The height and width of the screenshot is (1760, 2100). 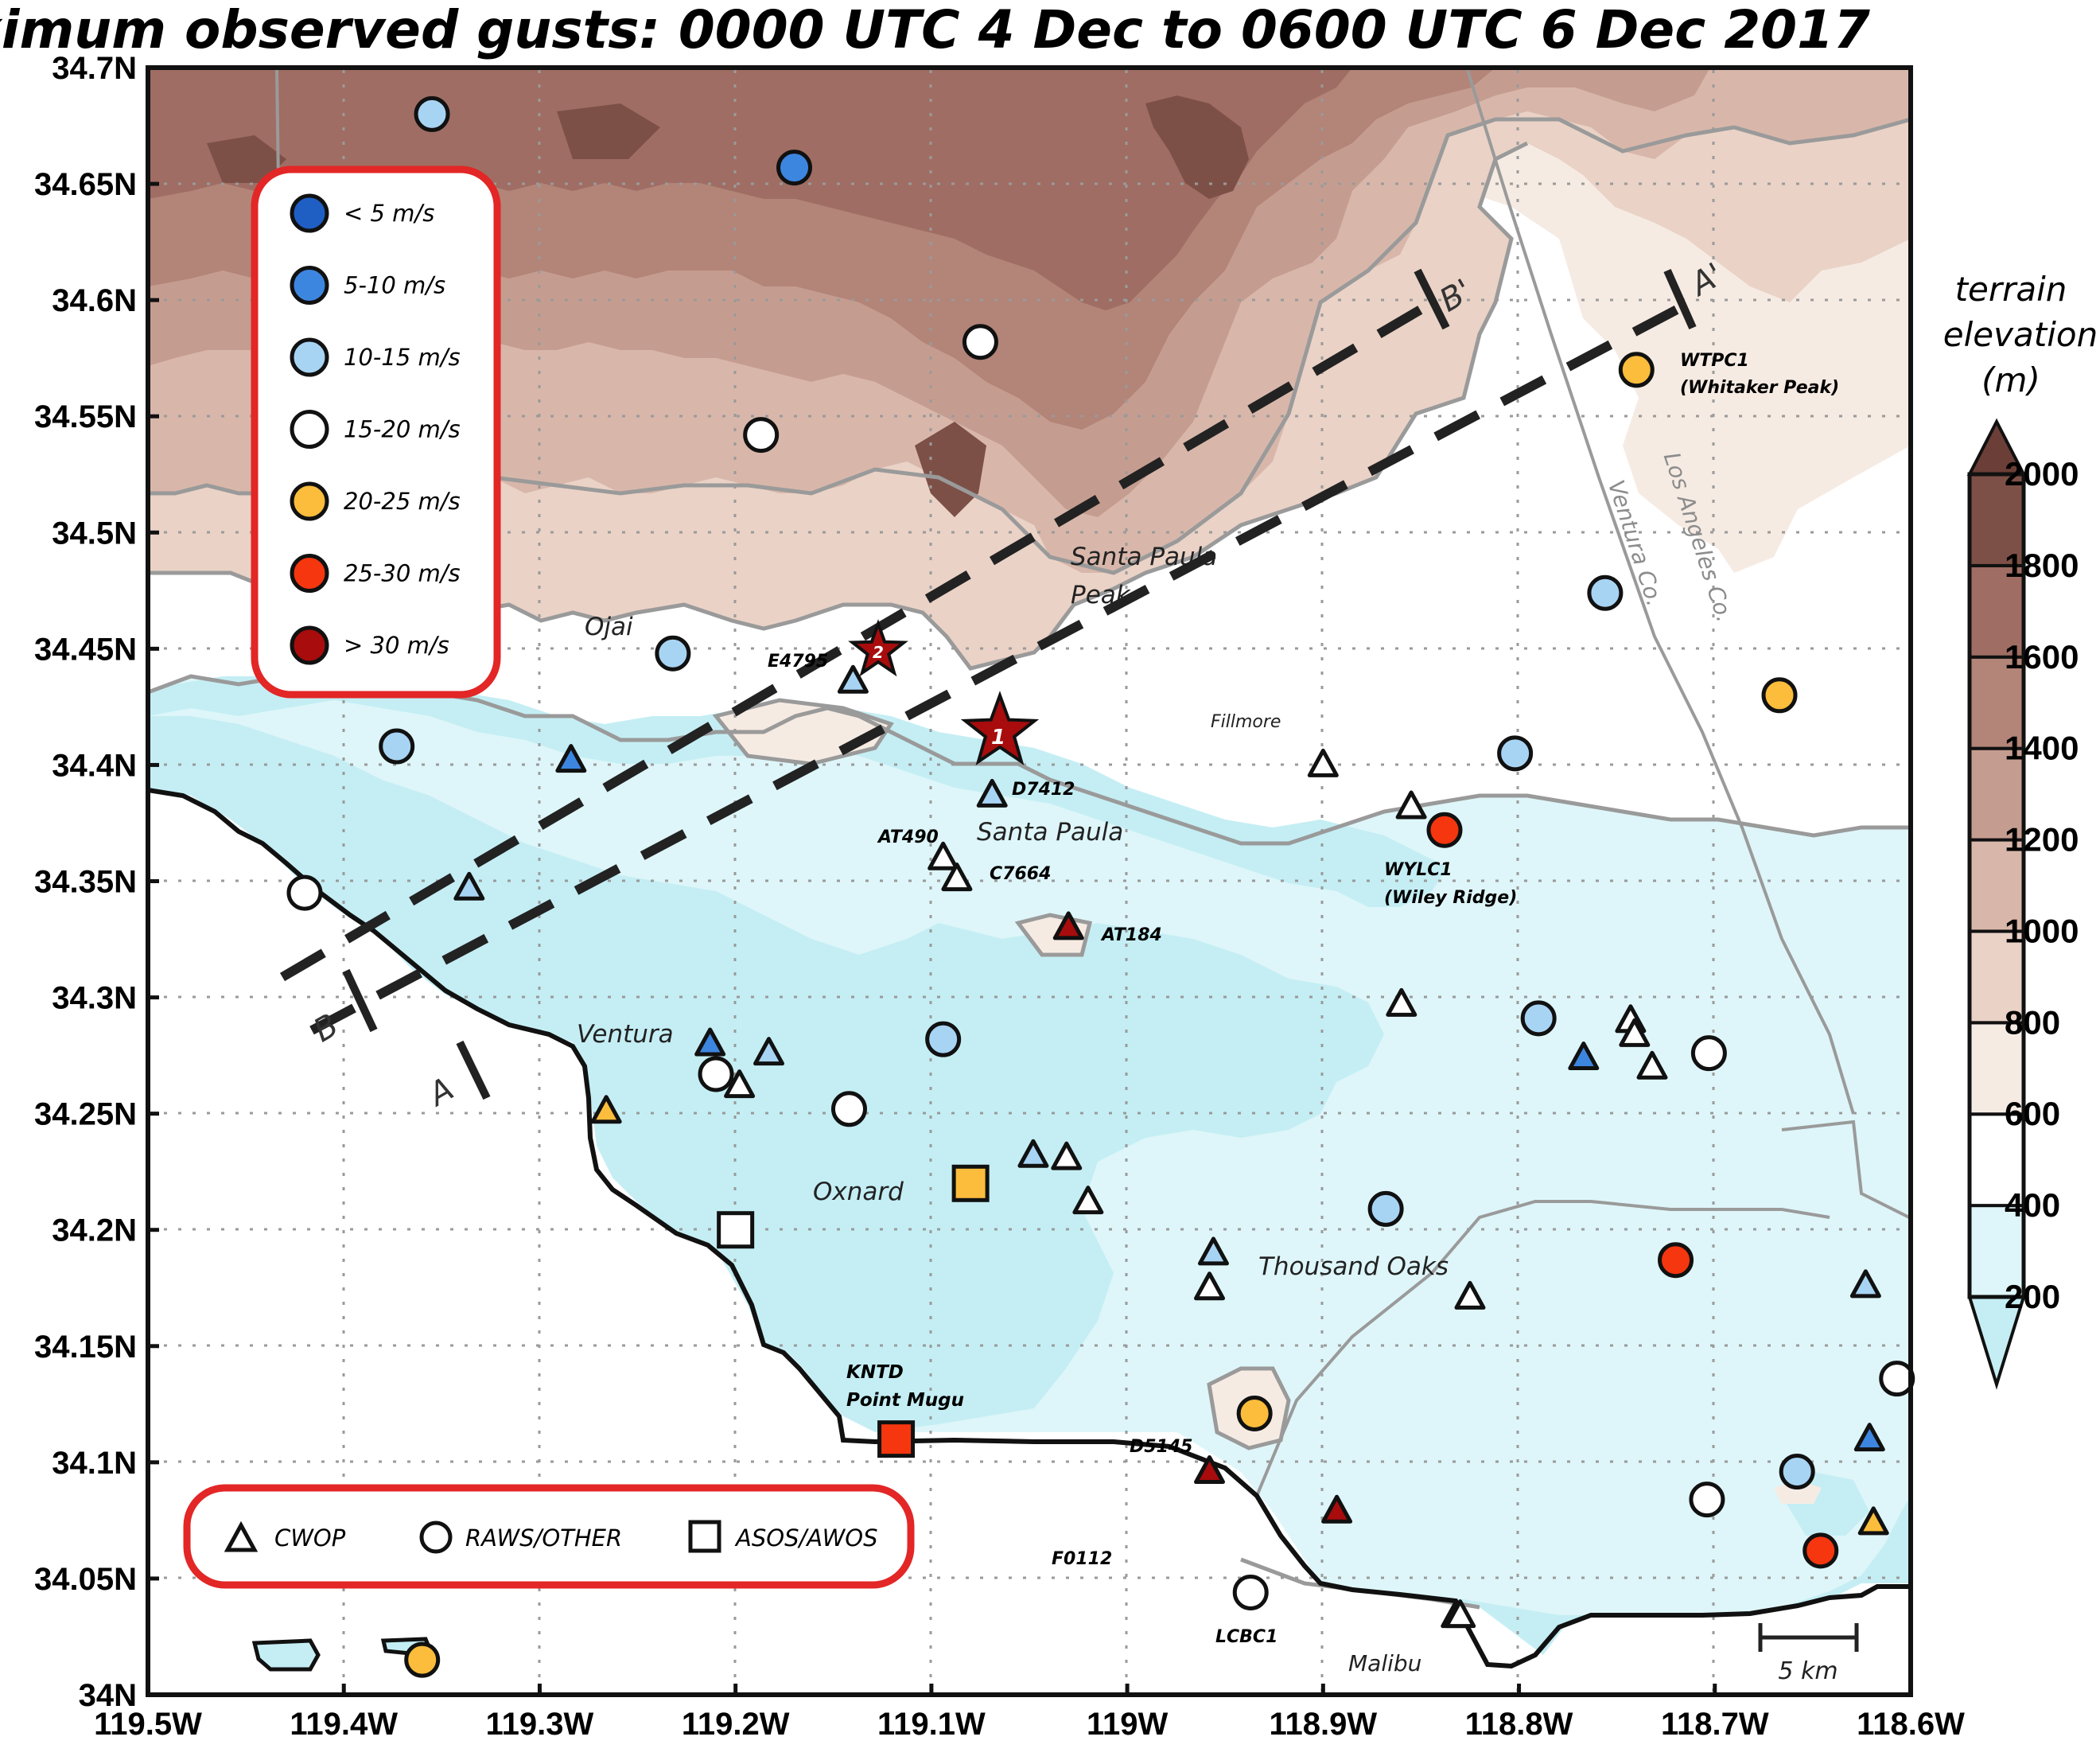 I want to click on label-whitaker-peak: (Whitaker Peak), so click(x=1759, y=388).